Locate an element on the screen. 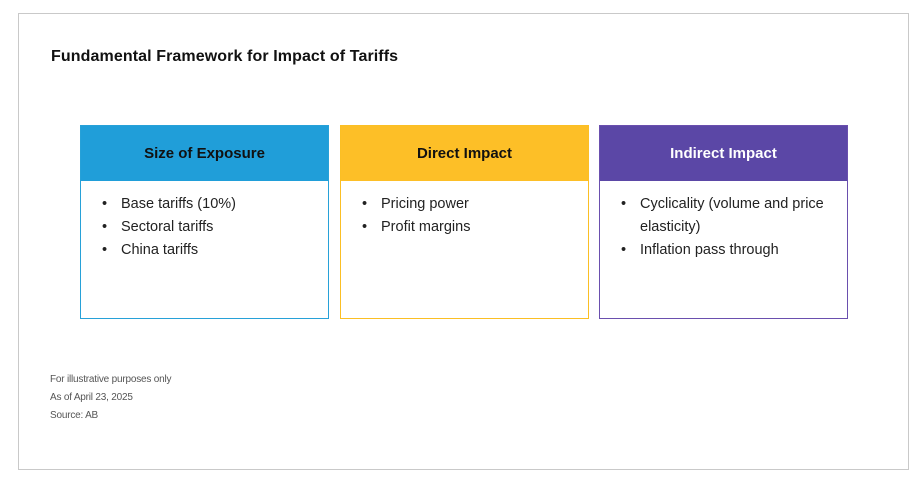  card-header: Indirect Impact is located at coordinates (723, 153).